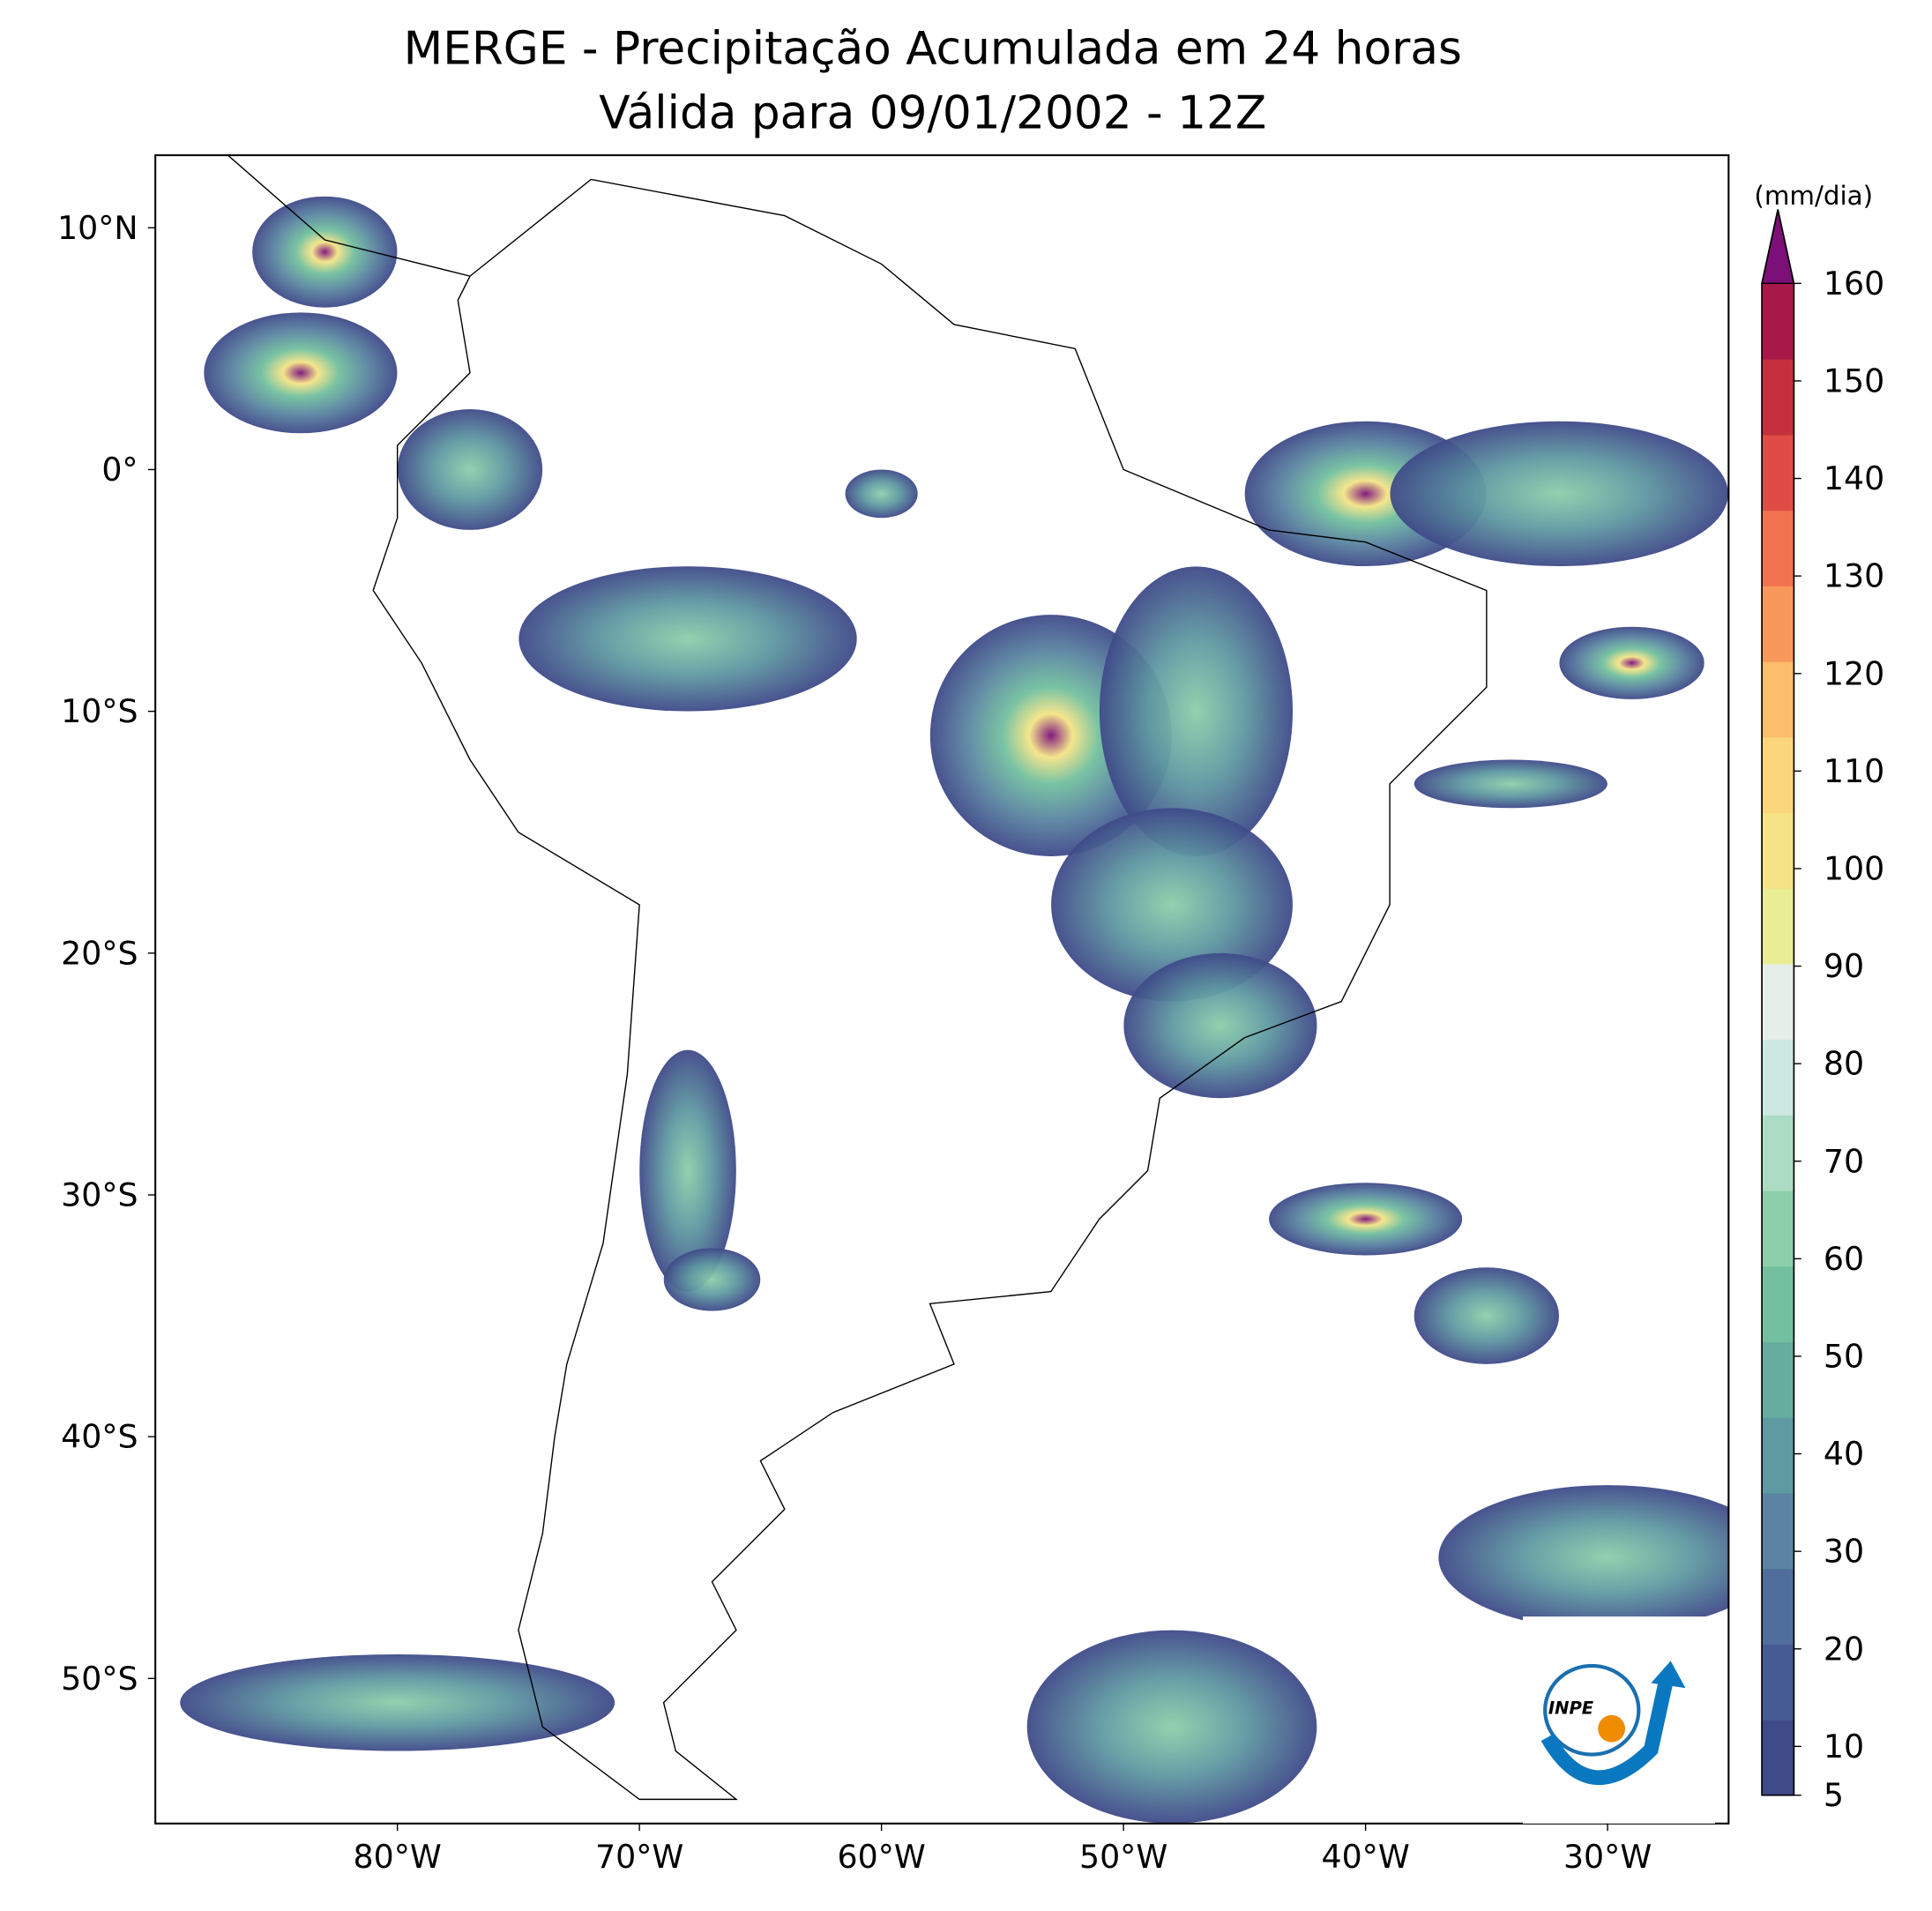  Describe the element at coordinates (1365, 1857) in the screenshot. I see `x-tick-label: 40°W` at that location.